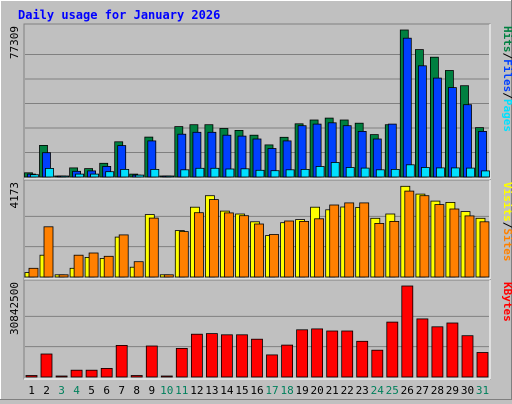  Describe the element at coordinates (506, 39) in the screenshot. I see `legend-hits: Hits` at that location.